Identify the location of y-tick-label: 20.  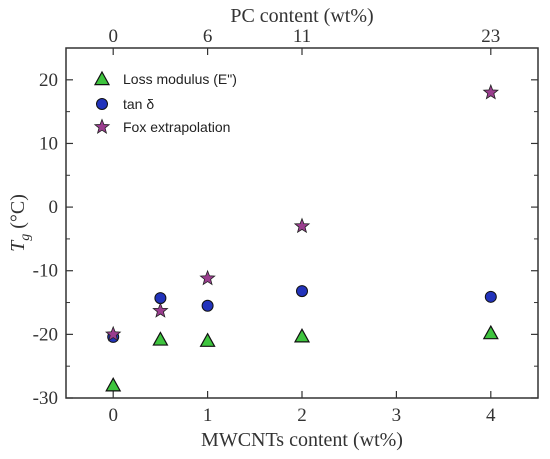
(48, 80).